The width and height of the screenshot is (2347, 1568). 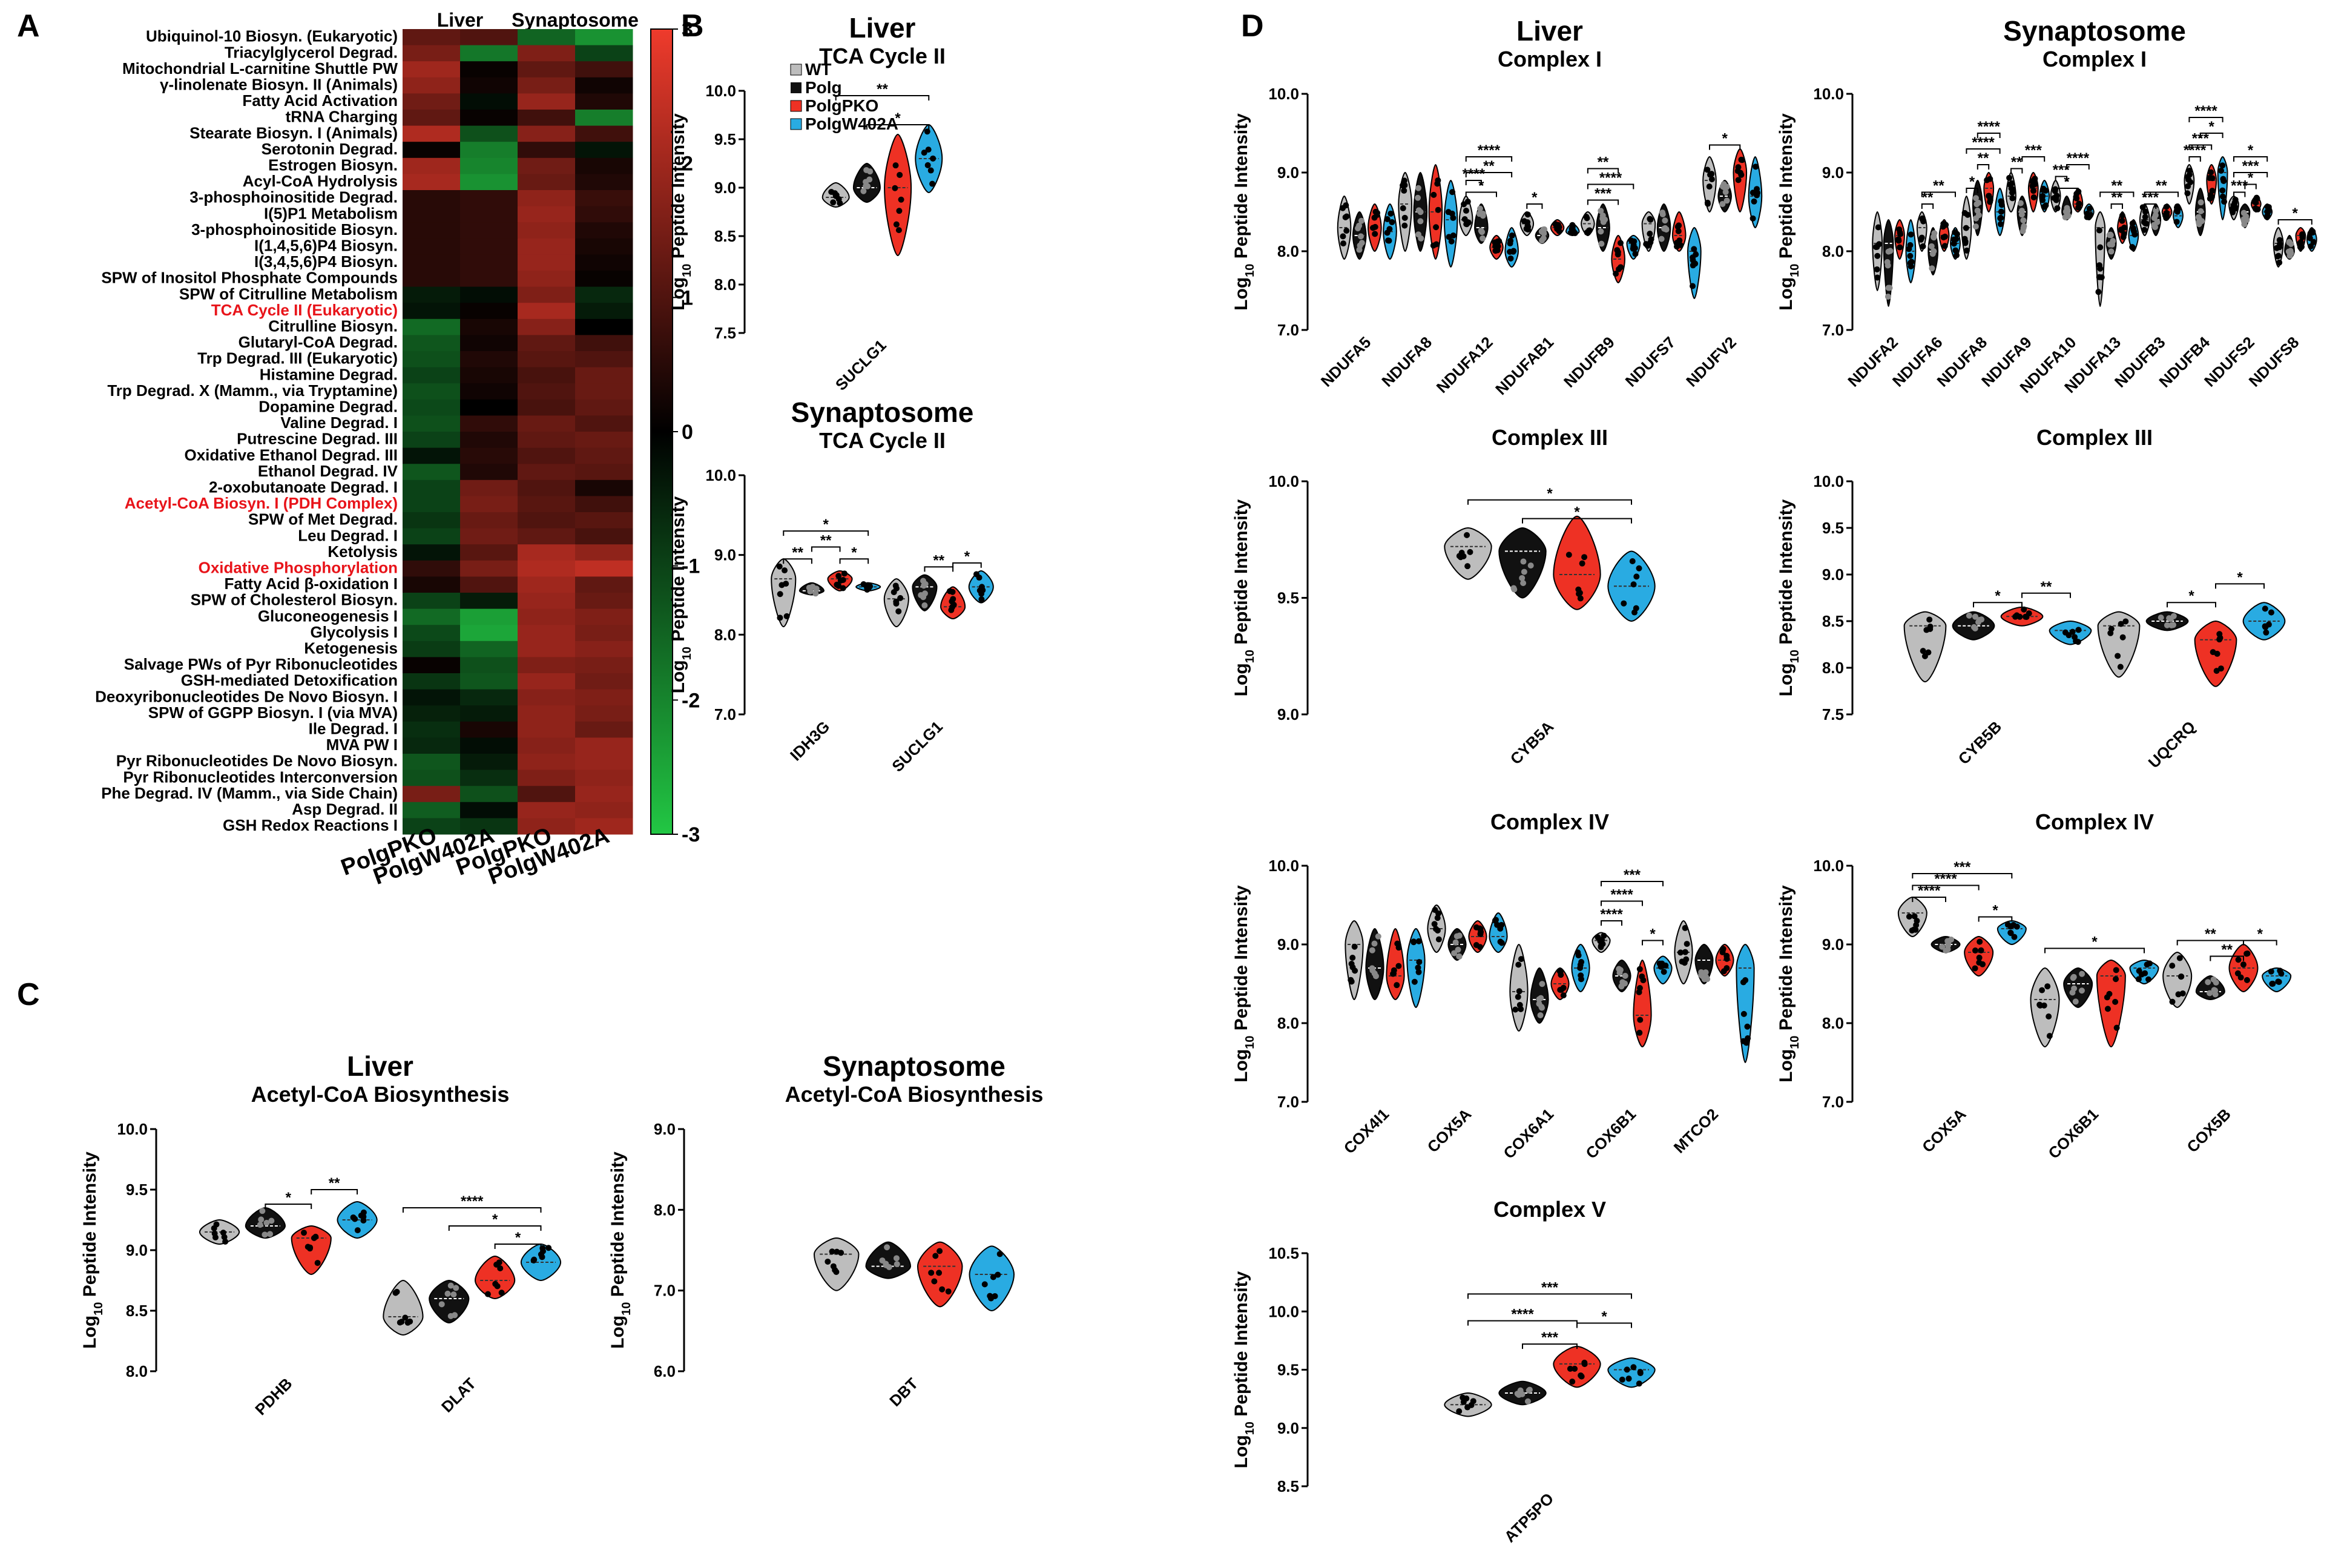 I want to click on chart-subtitle: TCA Cycle II, so click(x=883, y=440).